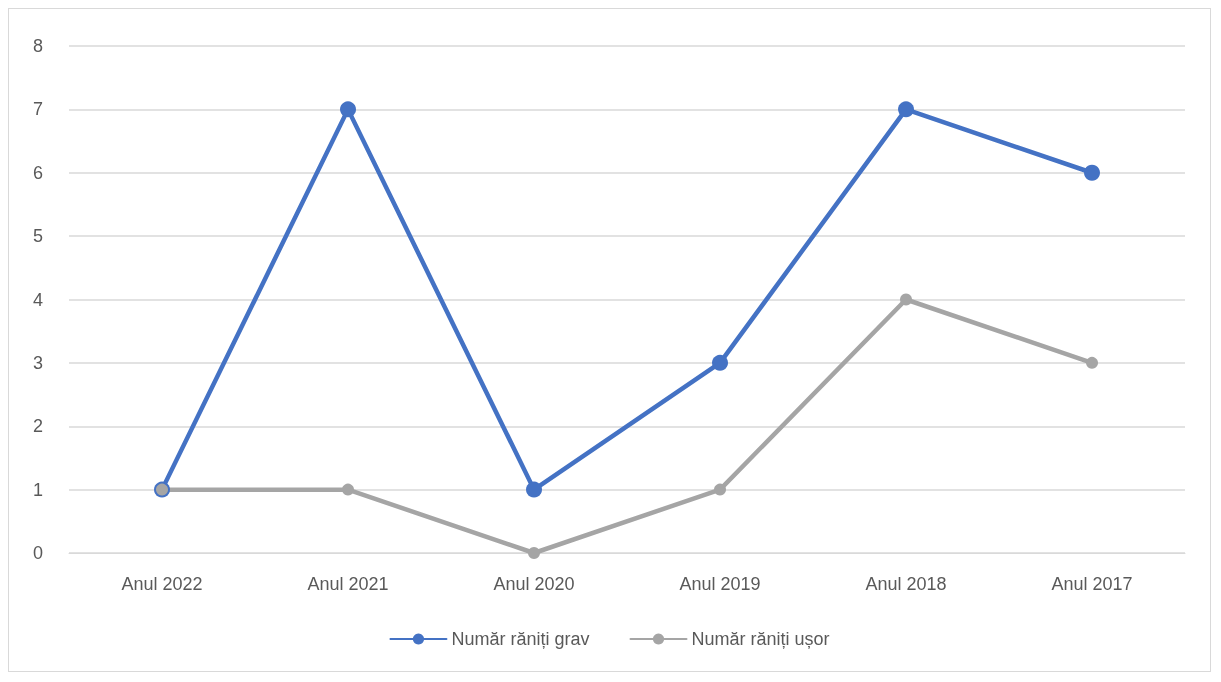 This screenshot has width=1221, height=682. Describe the element at coordinates (37, 109) in the screenshot. I see `y-tick-label: 7` at that location.